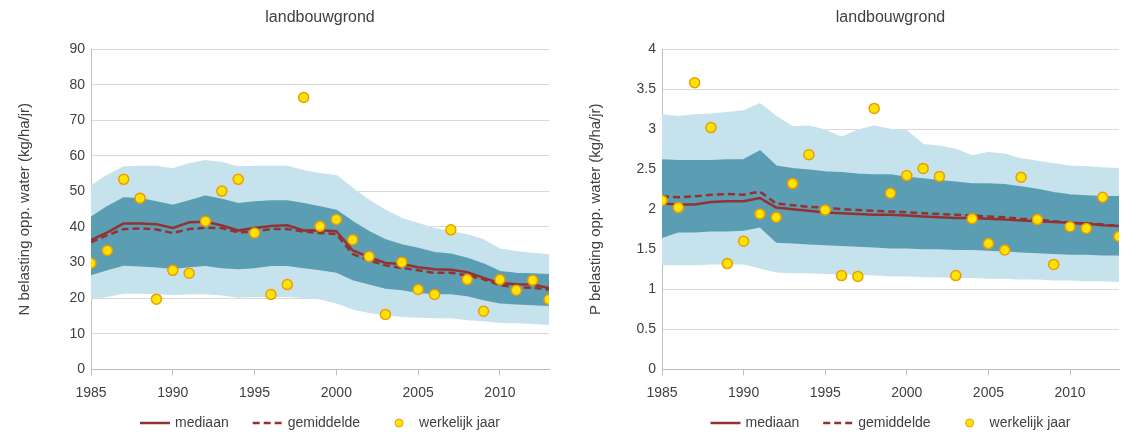 The width and height of the screenshot is (1141, 437). What do you see at coordinates (646, 88) in the screenshot?
I see `y-tick-label: 3.5` at bounding box center [646, 88].